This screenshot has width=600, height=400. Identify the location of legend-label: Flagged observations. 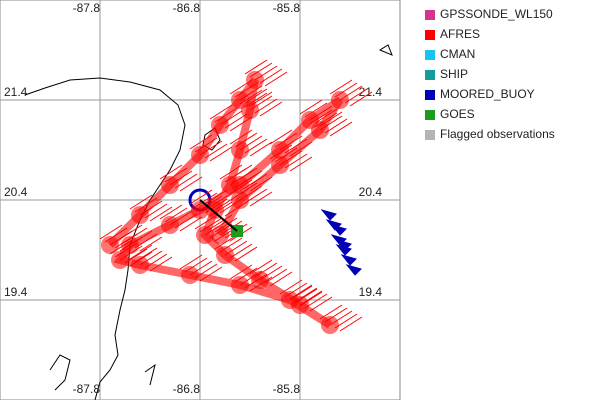
(497, 134).